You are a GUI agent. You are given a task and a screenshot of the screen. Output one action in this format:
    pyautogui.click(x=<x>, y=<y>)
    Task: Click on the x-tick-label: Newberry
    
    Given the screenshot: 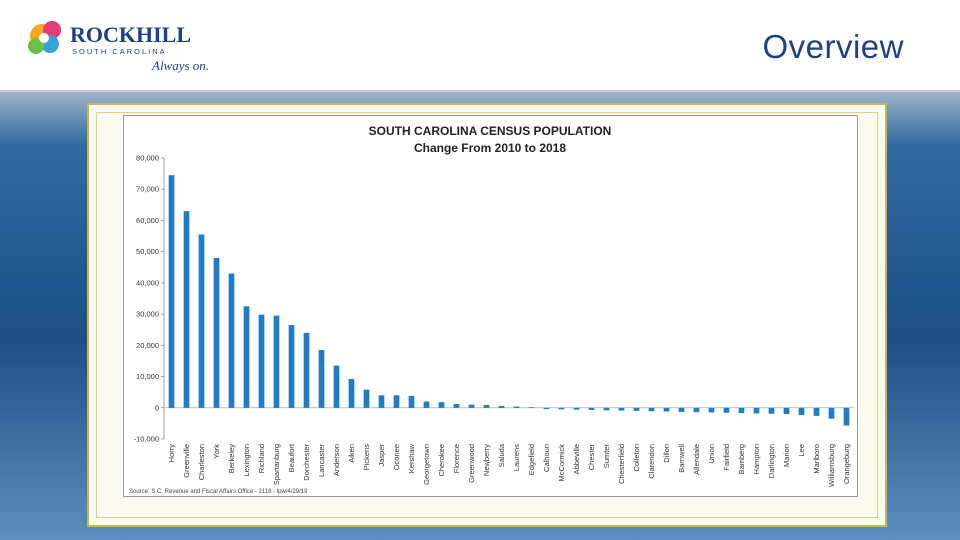 What is the action you would take?
    pyautogui.click(x=486, y=460)
    